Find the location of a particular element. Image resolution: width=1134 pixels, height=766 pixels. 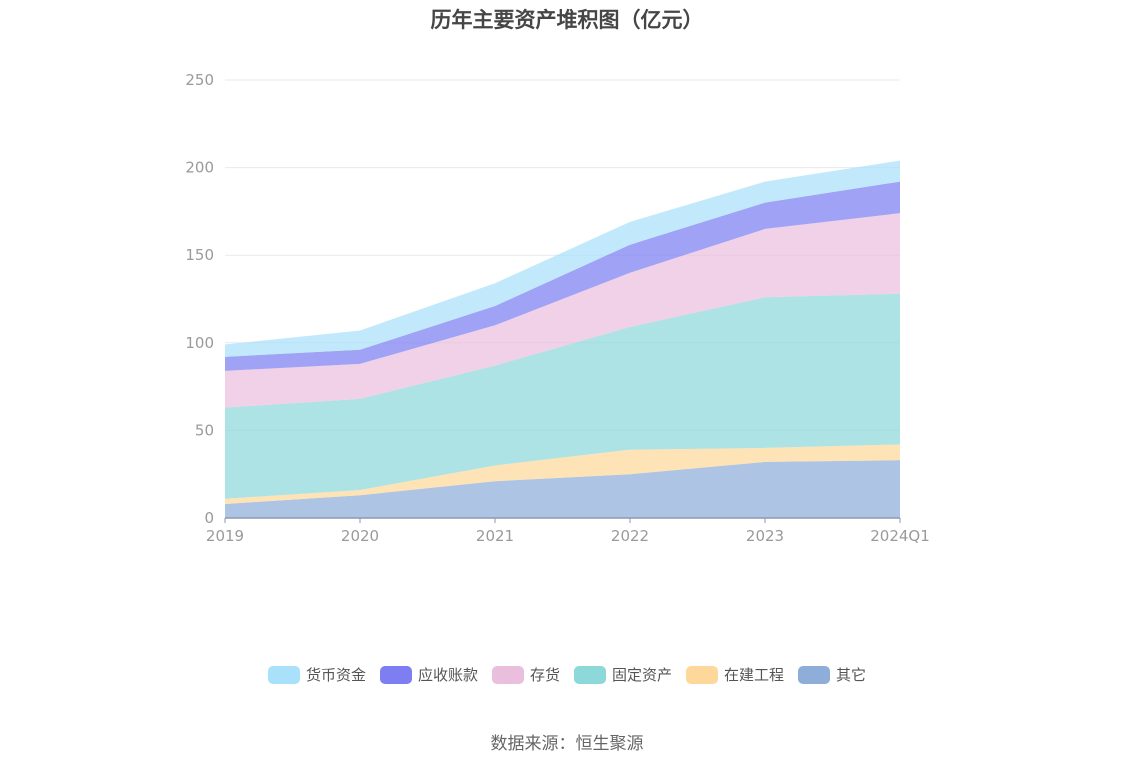

legend-label: 固定资产 is located at coordinates (642, 675).